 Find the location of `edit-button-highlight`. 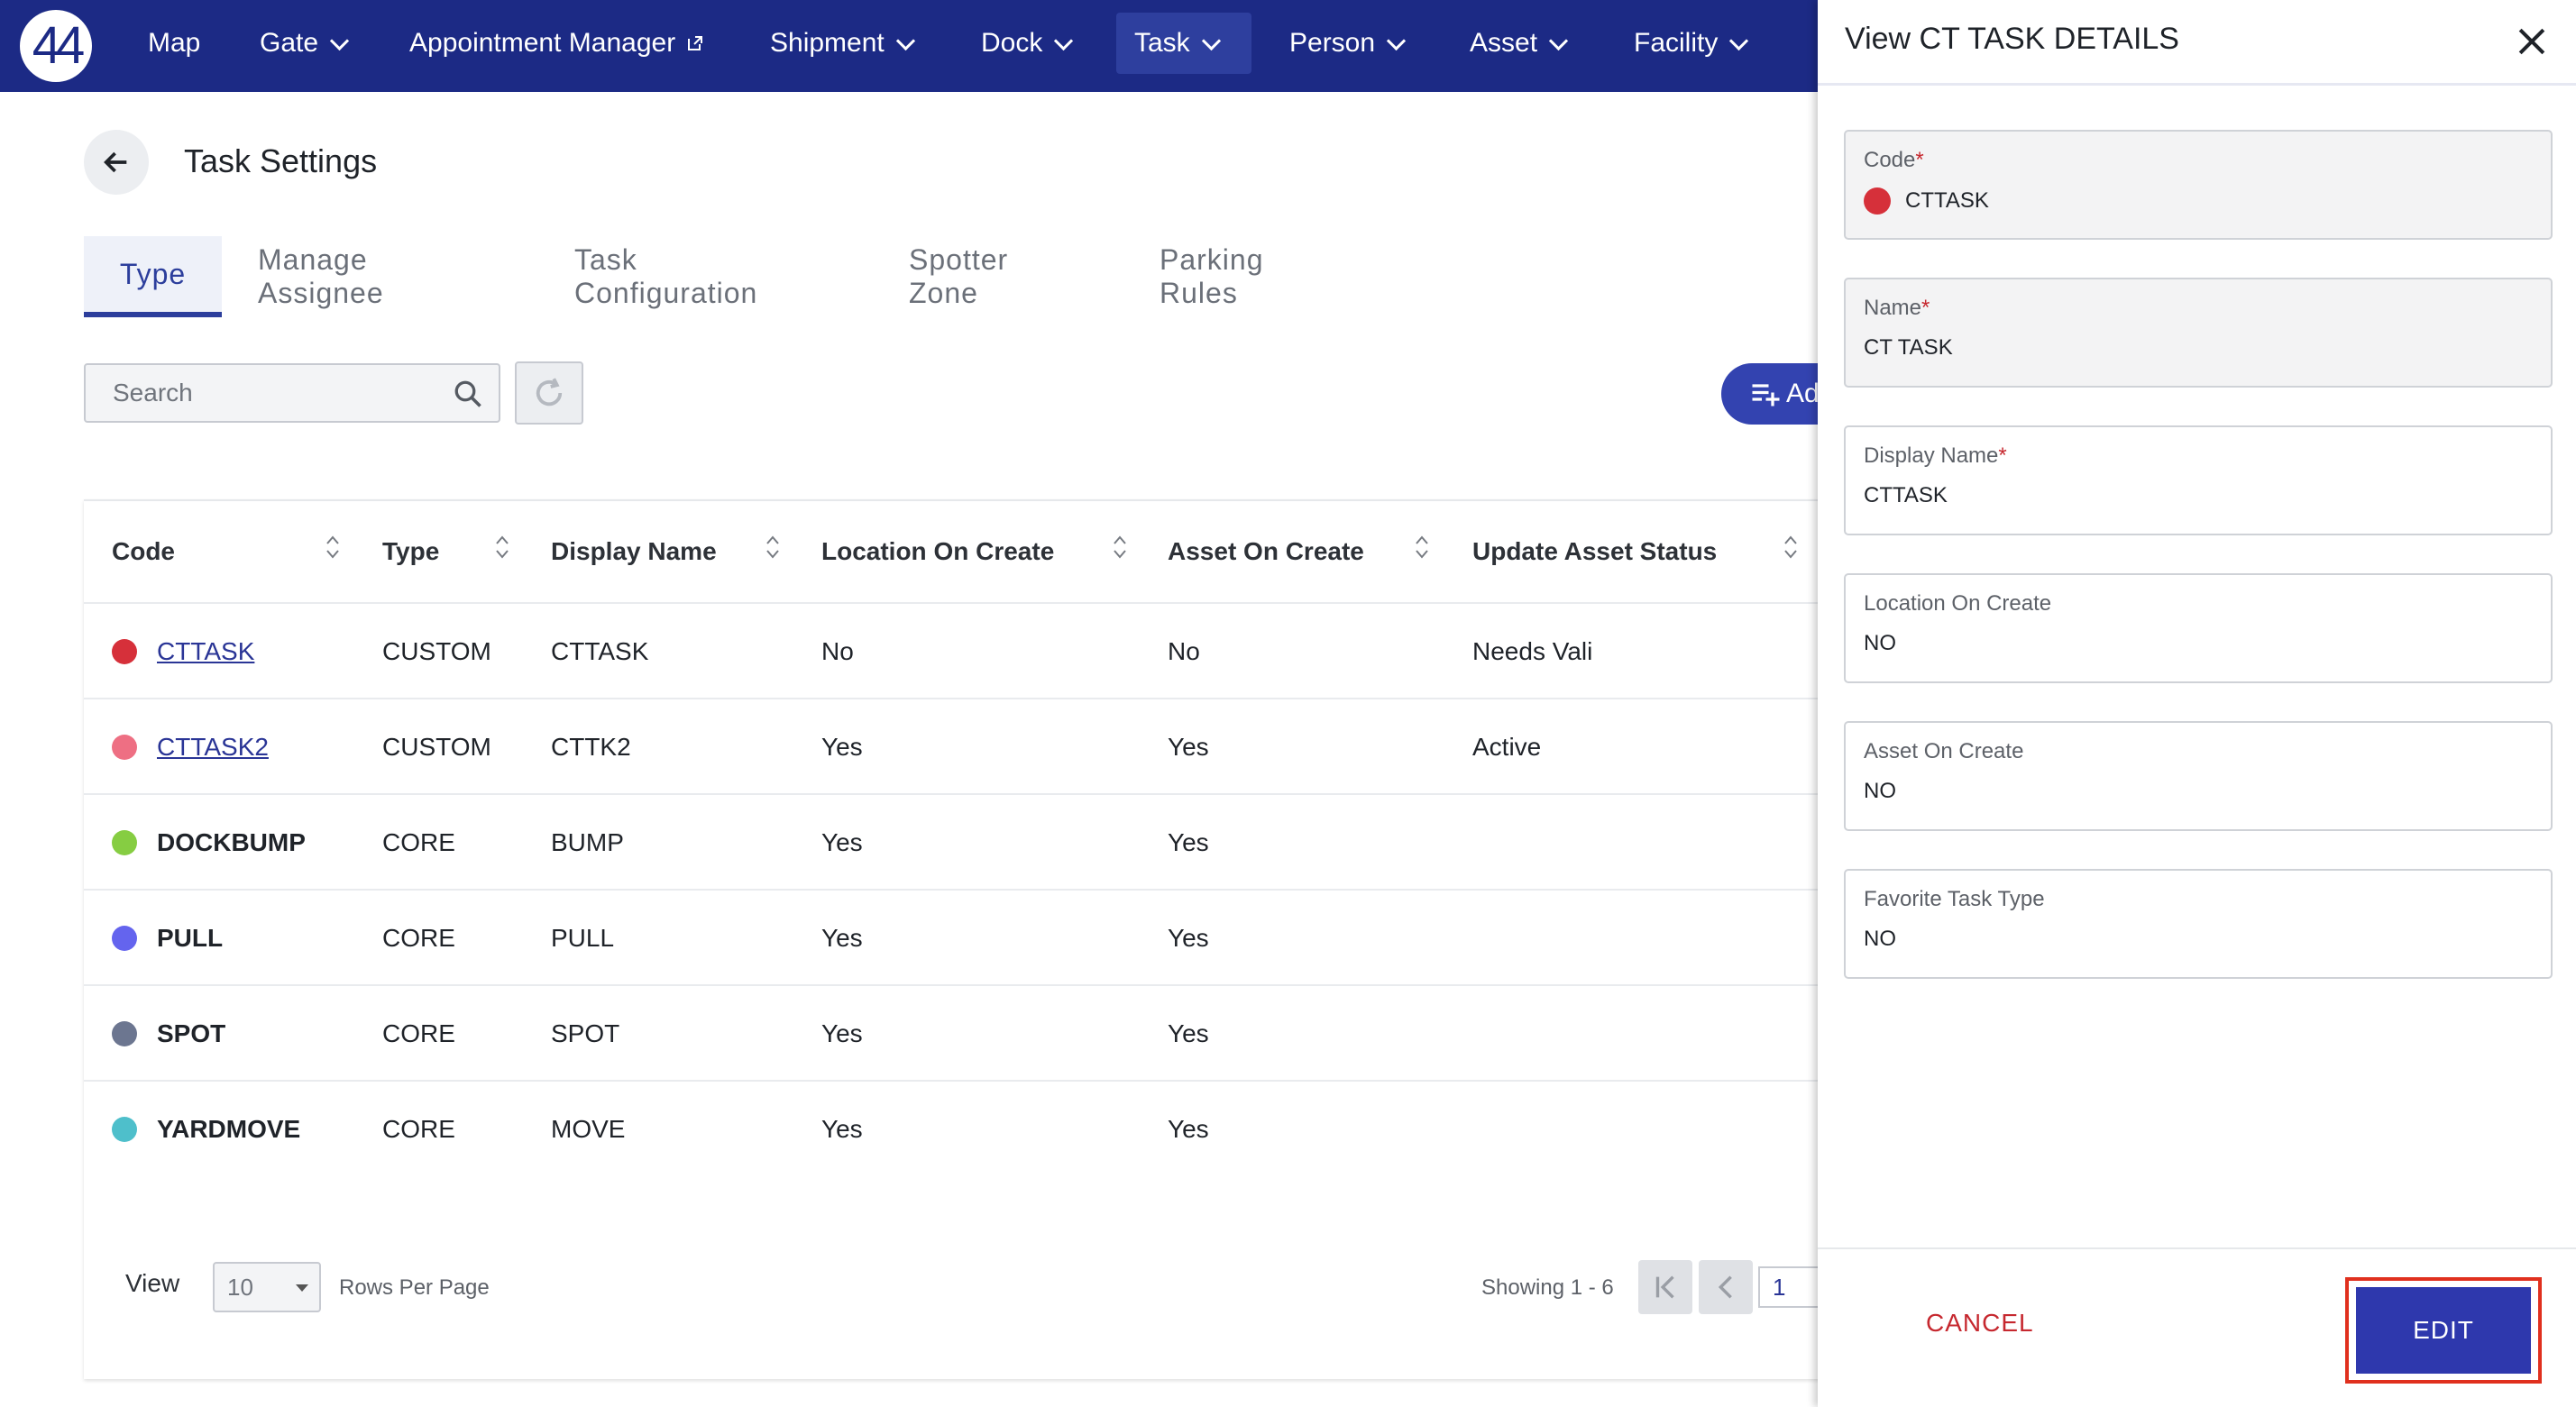

edit-button-highlight is located at coordinates (2443, 1330).